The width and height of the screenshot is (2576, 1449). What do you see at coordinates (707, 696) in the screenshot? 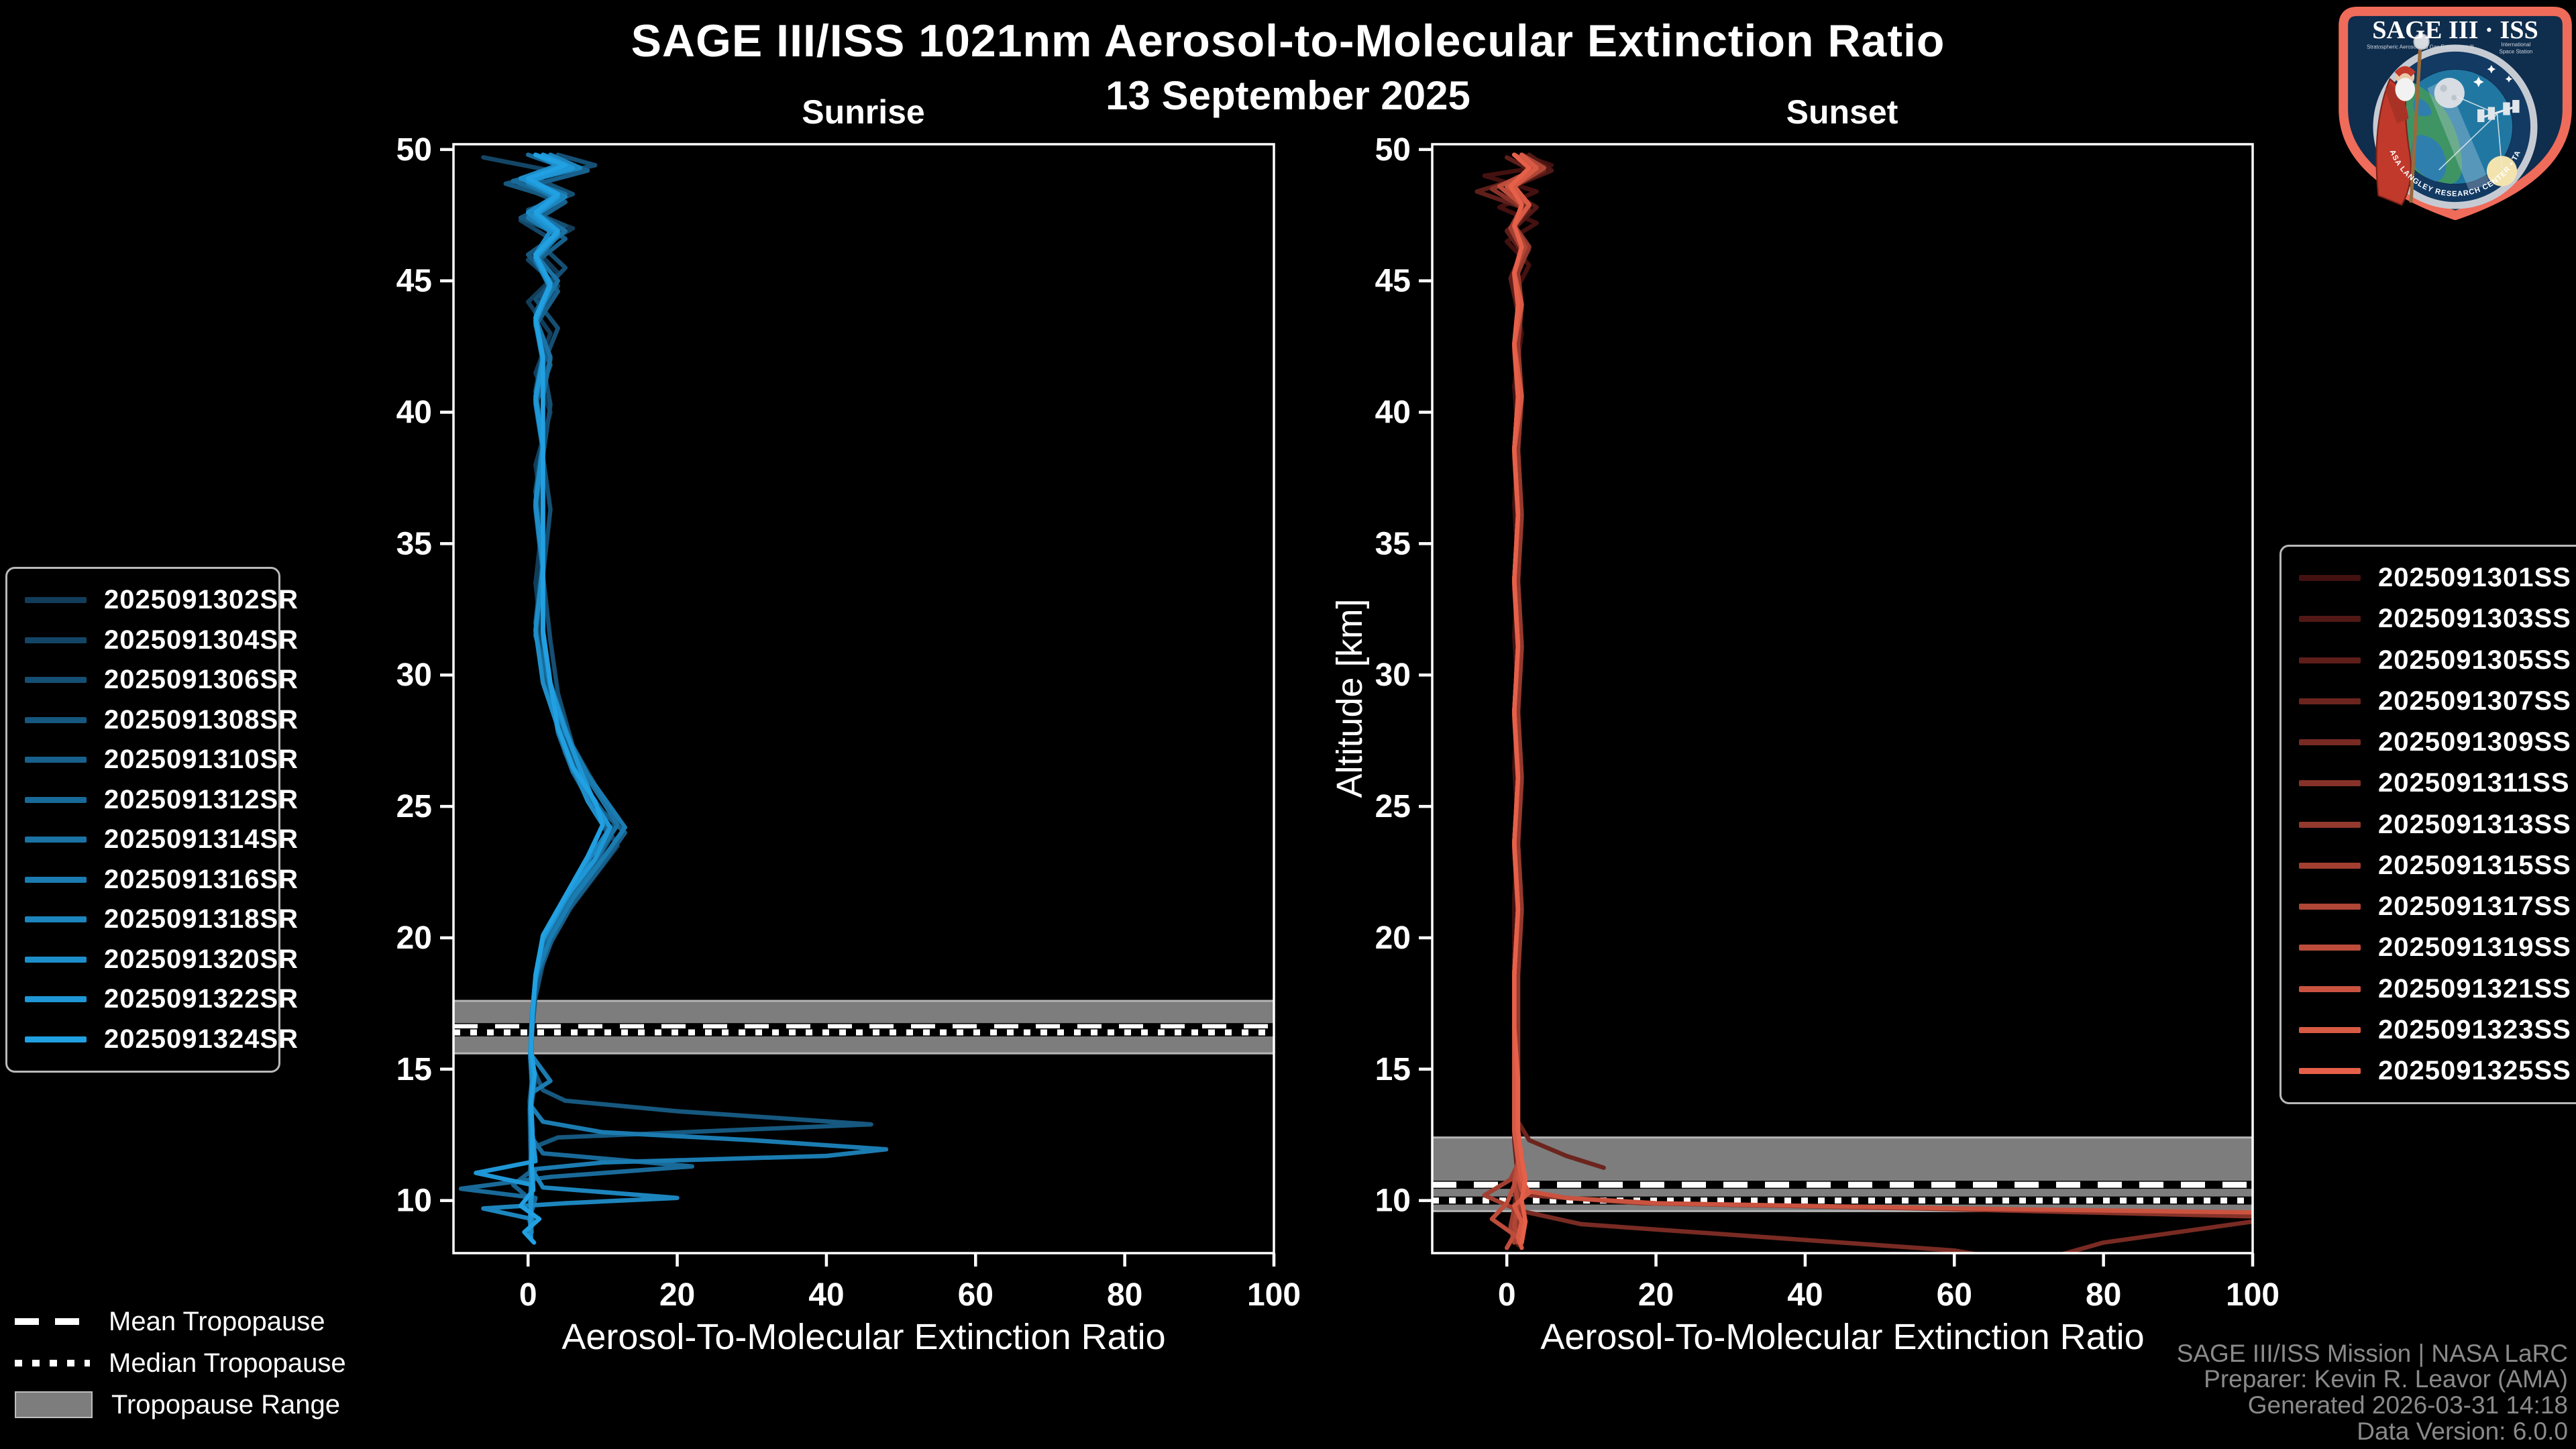
I see `profile-line-2025091316SR` at bounding box center [707, 696].